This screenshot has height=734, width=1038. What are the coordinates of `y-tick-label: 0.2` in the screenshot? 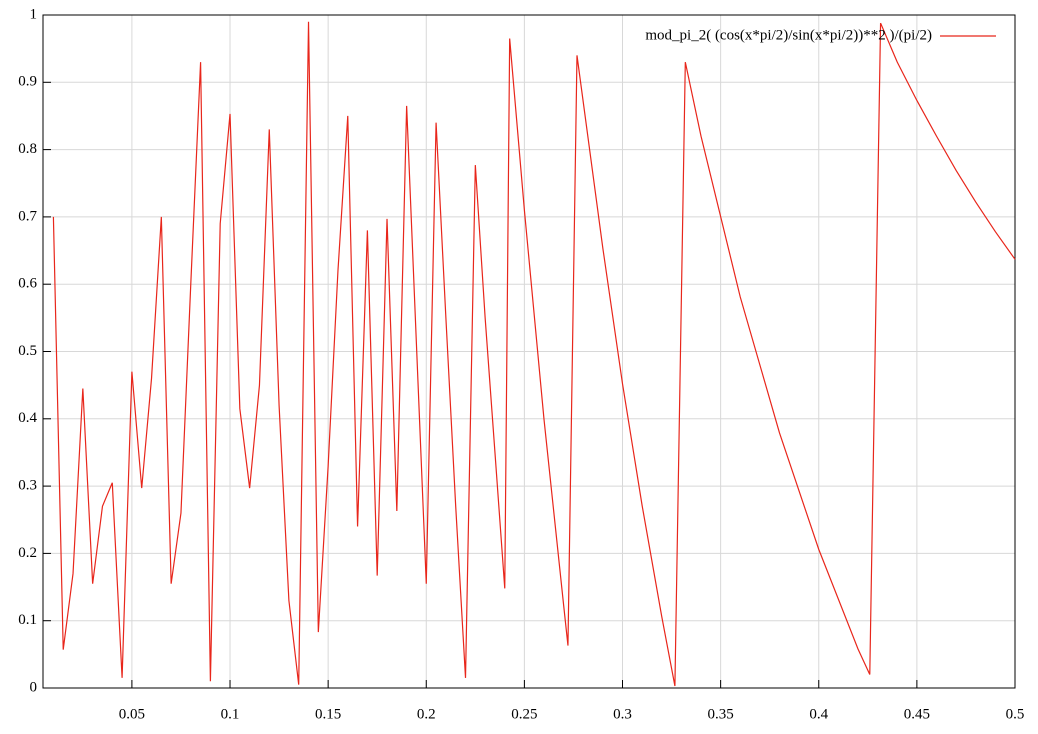 It's located at (27, 553).